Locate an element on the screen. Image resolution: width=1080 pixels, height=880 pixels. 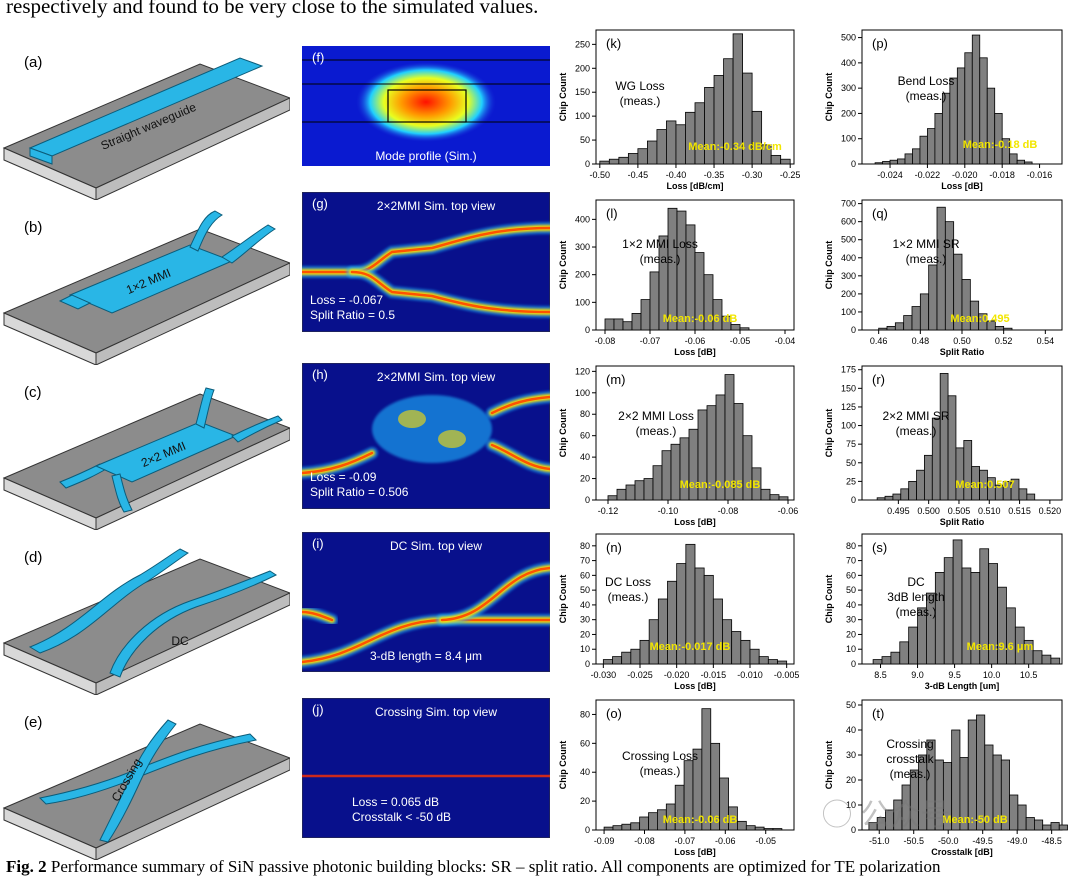
x-tick-label: 0.46 is located at coordinates (879, 341).